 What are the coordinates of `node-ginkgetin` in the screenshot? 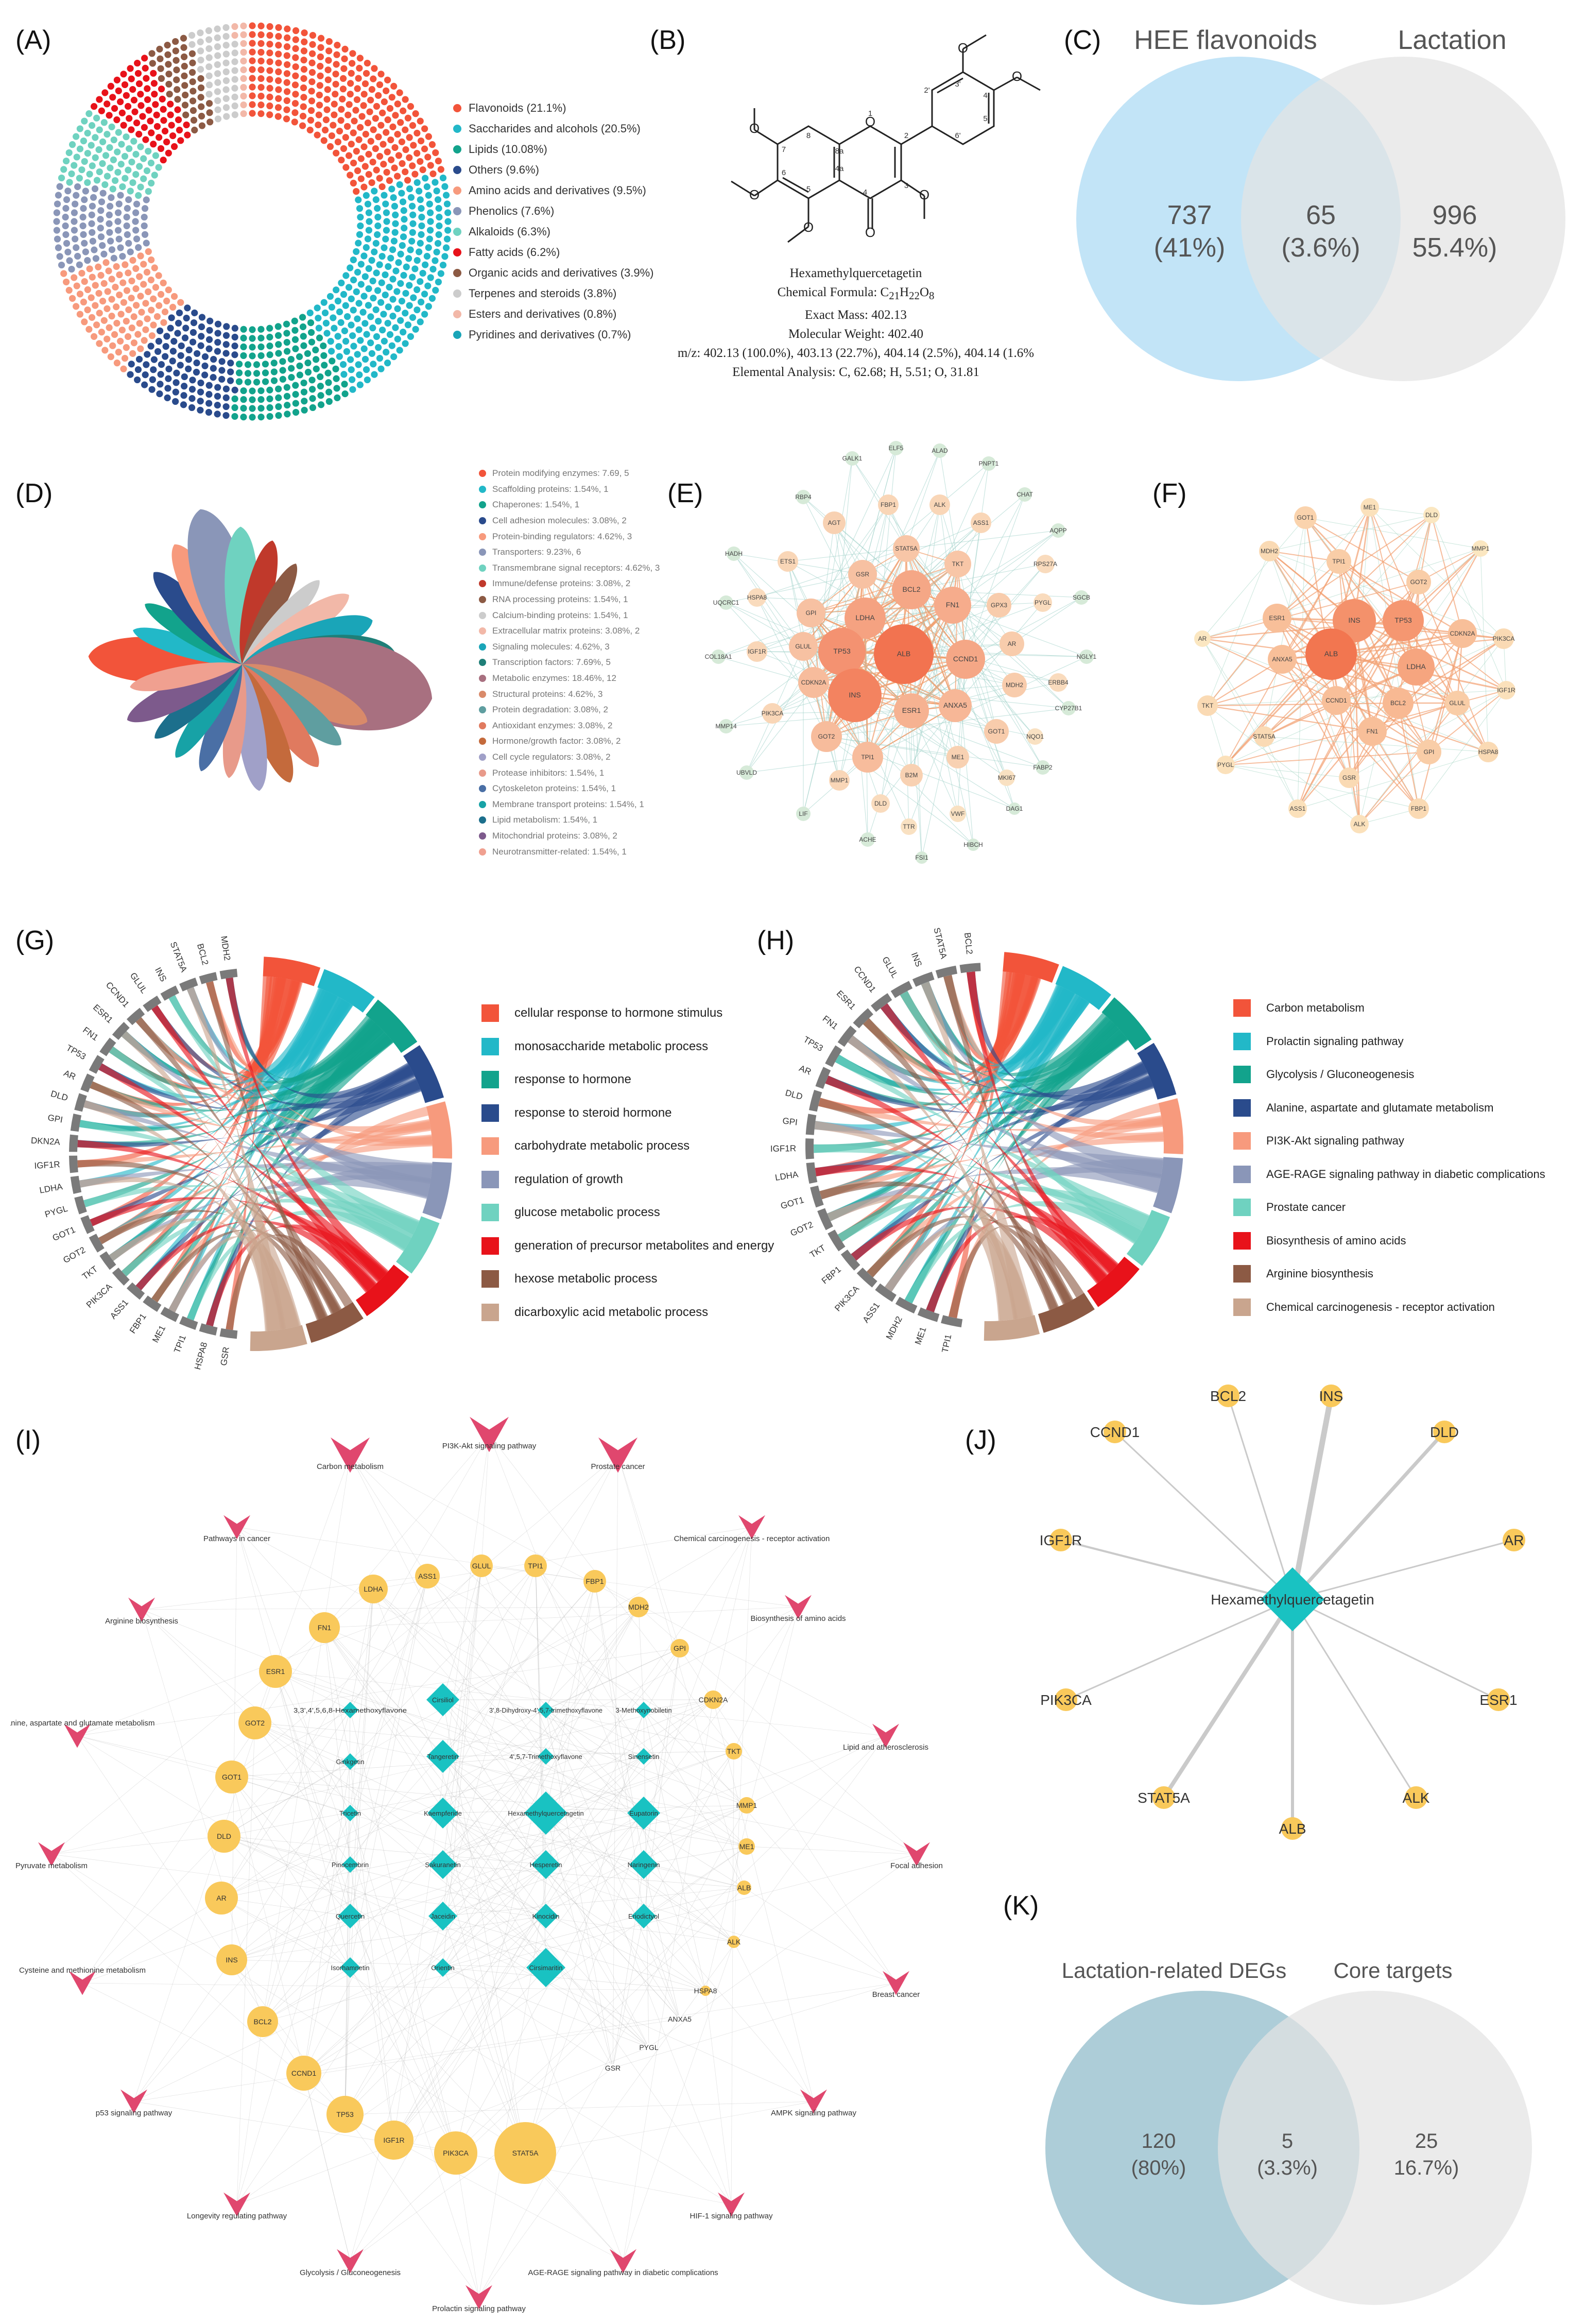 It's located at (350, 1761).